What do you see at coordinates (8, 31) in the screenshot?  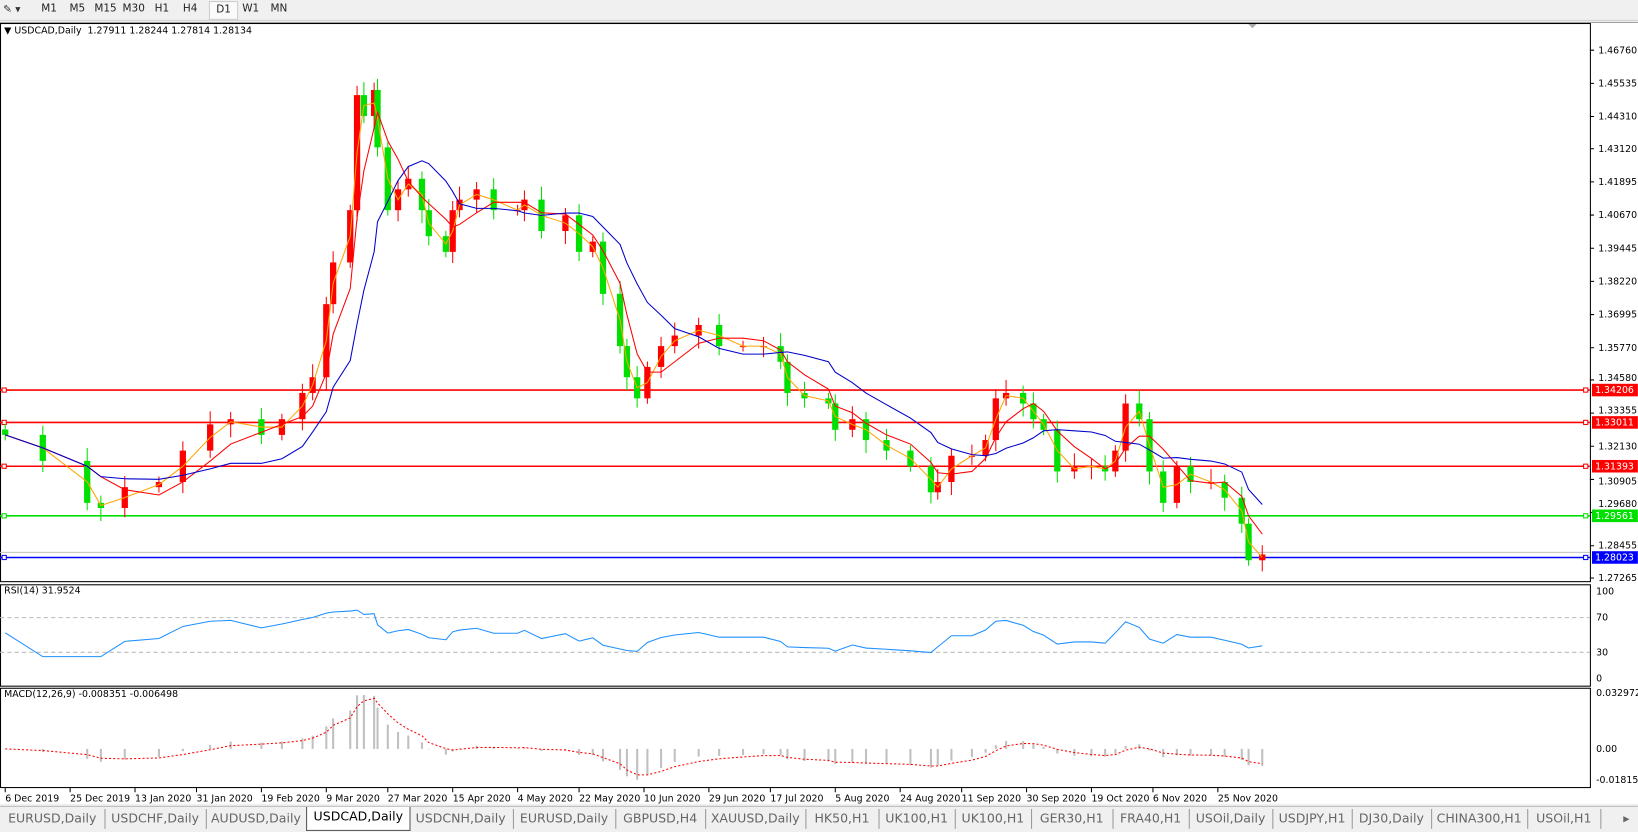 I see `collapse-arrow-icon: ▼` at bounding box center [8, 31].